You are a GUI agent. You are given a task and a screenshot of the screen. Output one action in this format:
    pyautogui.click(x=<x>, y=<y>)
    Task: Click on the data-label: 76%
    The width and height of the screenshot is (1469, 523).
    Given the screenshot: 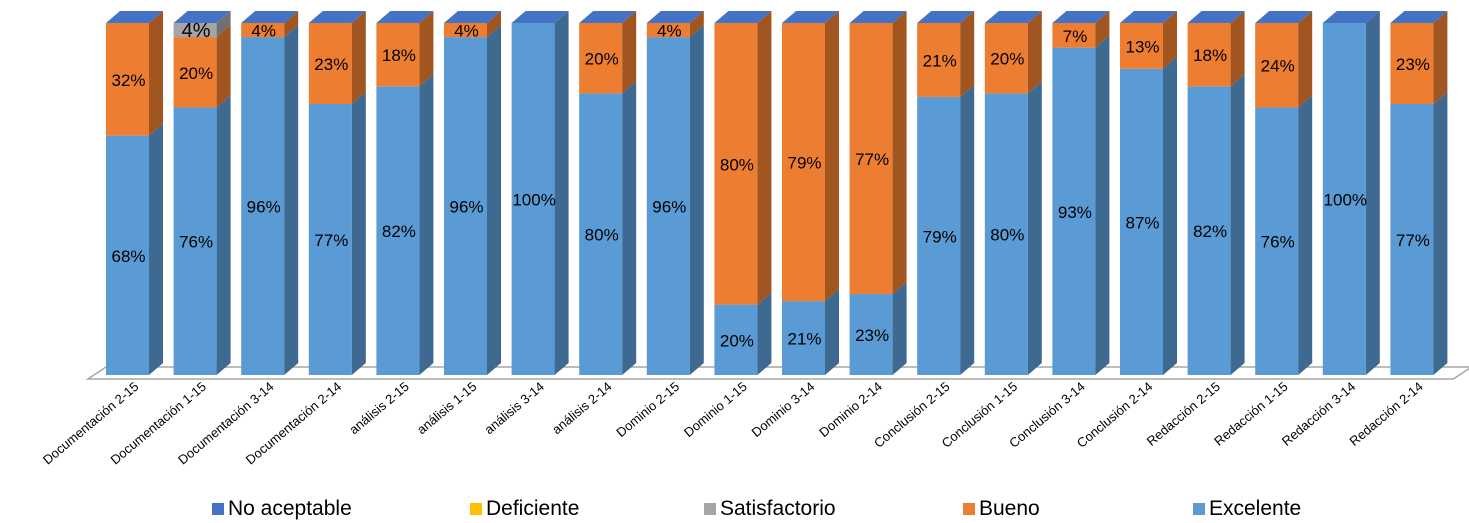 What is the action you would take?
    pyautogui.click(x=196, y=242)
    